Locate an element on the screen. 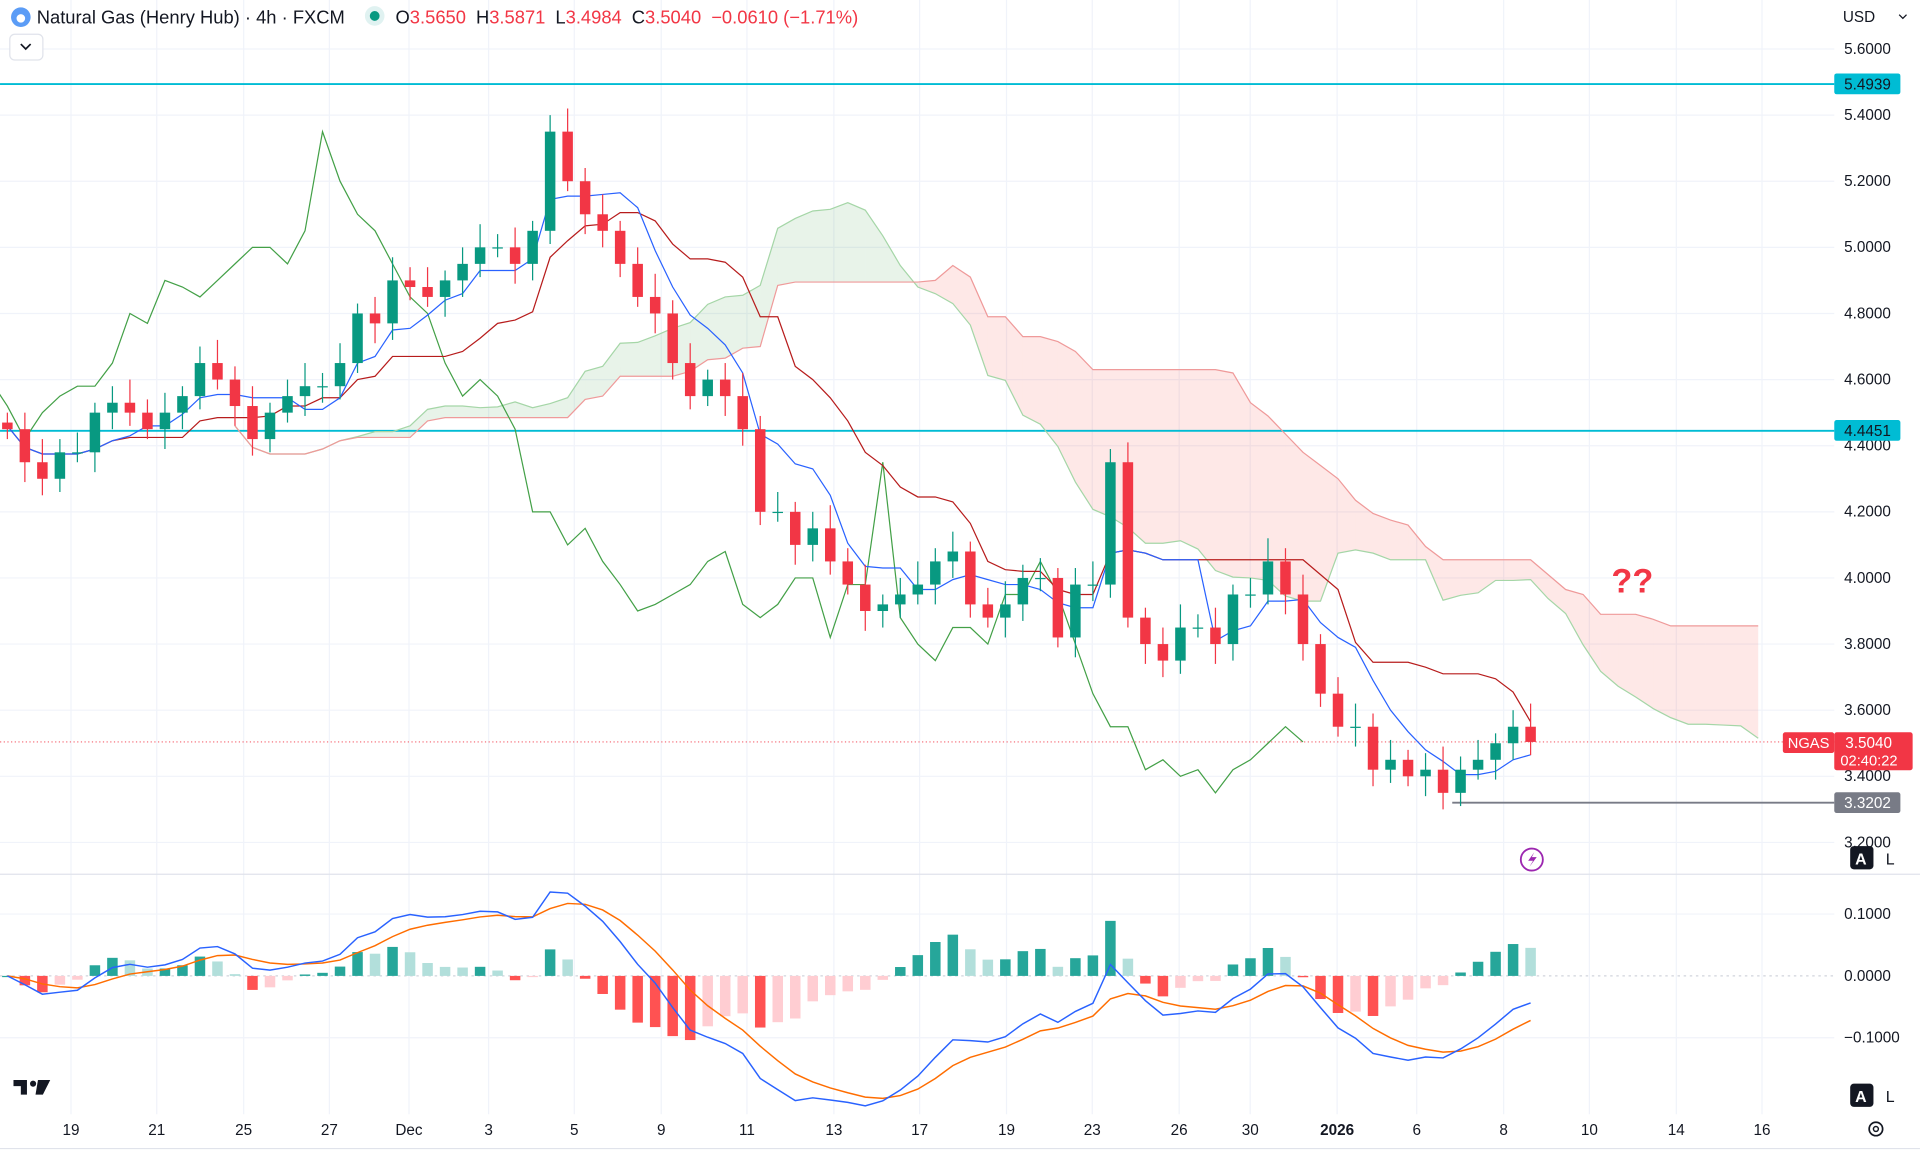 The height and width of the screenshot is (1151, 1920). symbol-title: Natural Gas (Henry Hub) · 4h · FXCM is located at coordinates (191, 16).